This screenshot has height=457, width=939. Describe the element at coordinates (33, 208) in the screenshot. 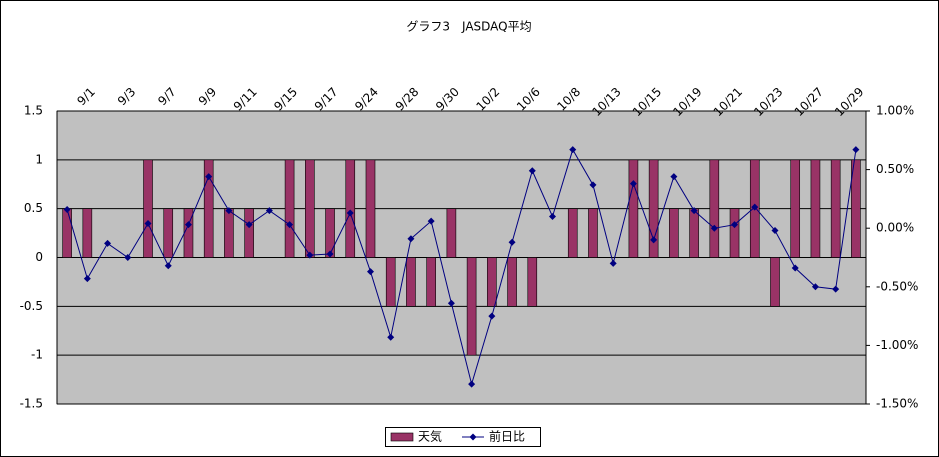

I see `y-tick-label: 0.5` at that location.